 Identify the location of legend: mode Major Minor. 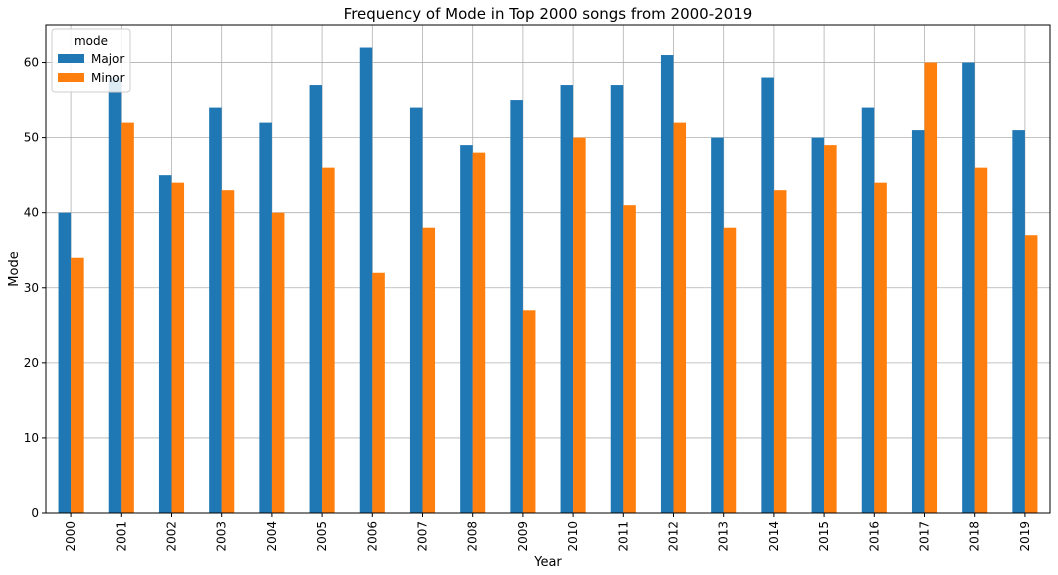
(91, 60).